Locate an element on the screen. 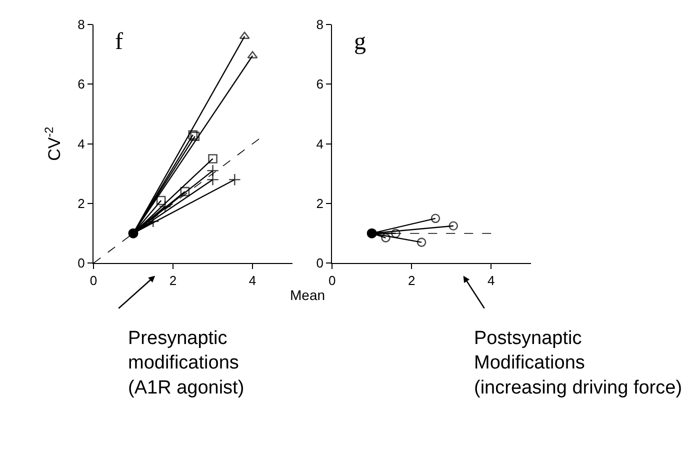  chart-title: f is located at coordinates (119, 42).